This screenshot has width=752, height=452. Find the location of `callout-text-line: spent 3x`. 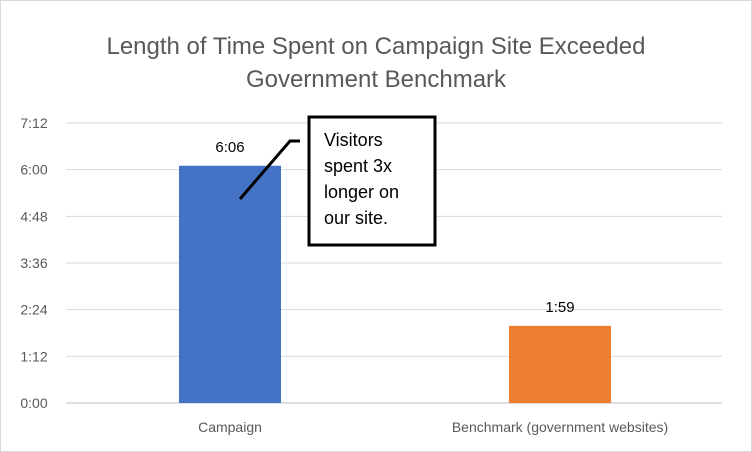

callout-text-line: spent 3x is located at coordinates (358, 166).